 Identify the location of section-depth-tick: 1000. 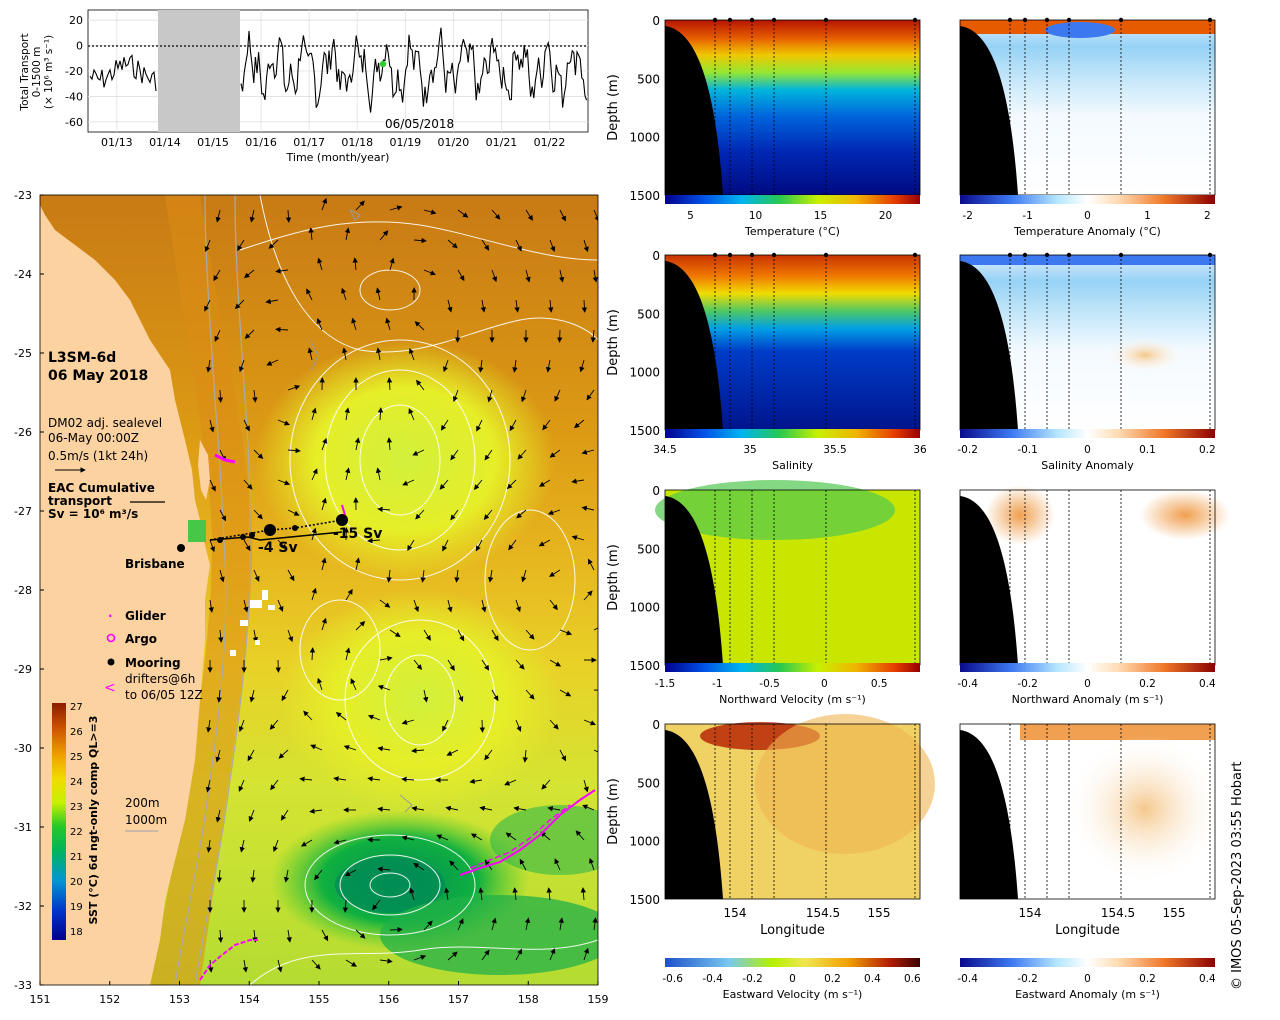
(644, 138).